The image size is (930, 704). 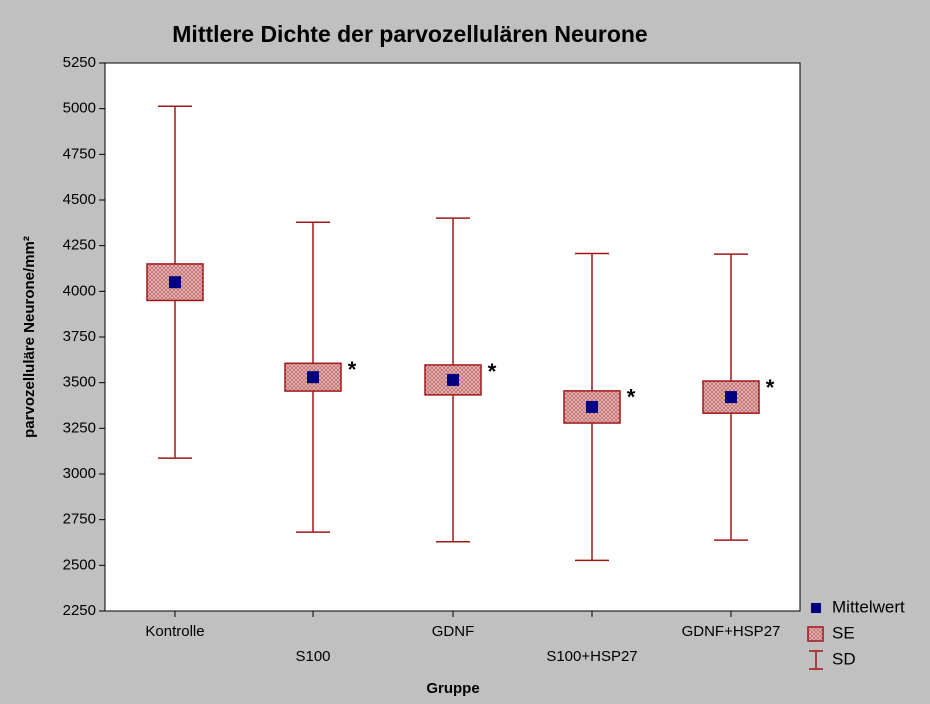 What do you see at coordinates (174, 631) in the screenshot?
I see `x-tick-label: Kontrolle` at bounding box center [174, 631].